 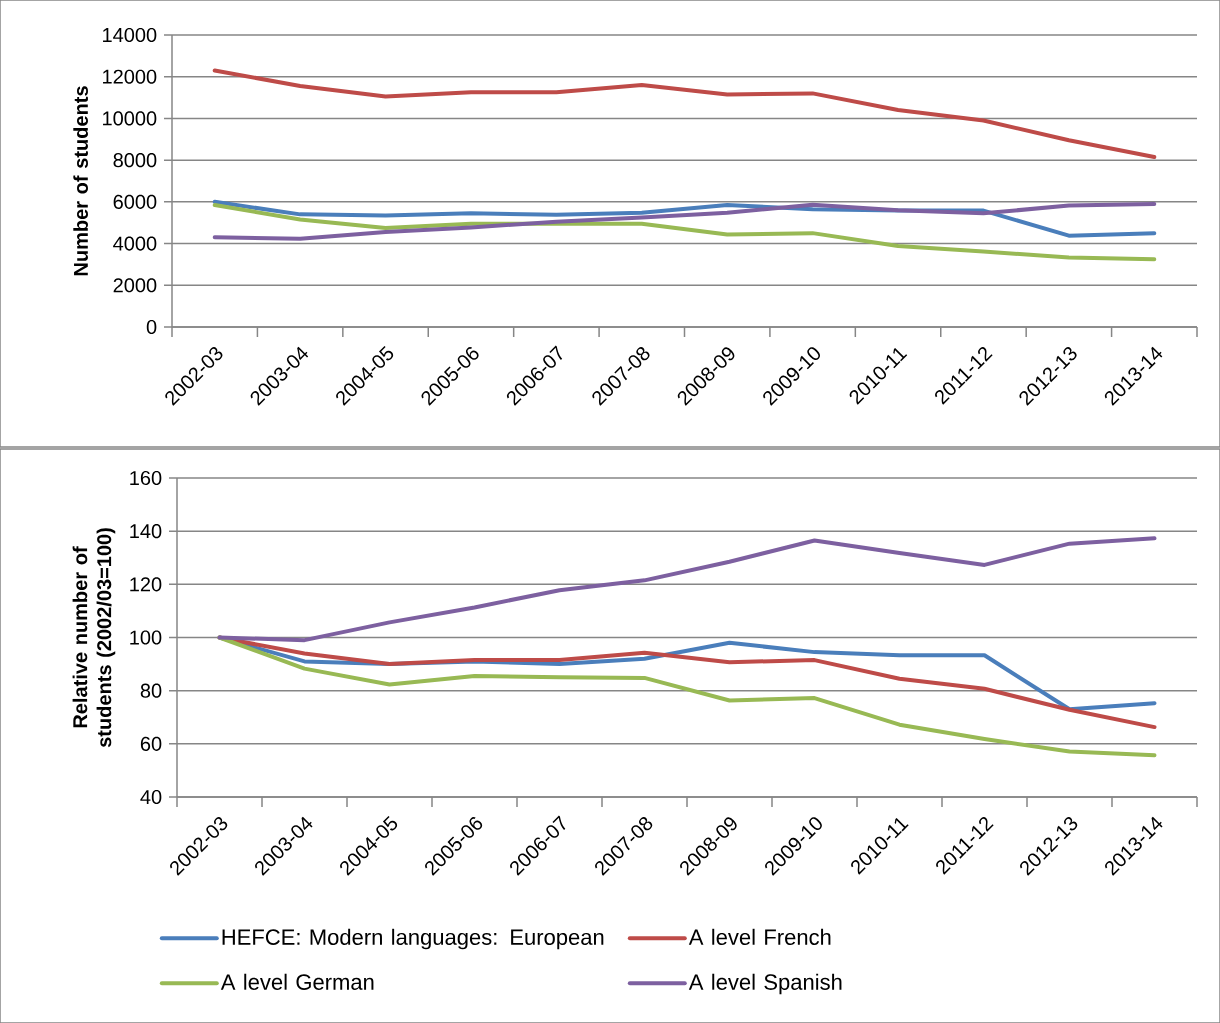 I want to click on y-tick-label: 60, so click(x=151, y=743).